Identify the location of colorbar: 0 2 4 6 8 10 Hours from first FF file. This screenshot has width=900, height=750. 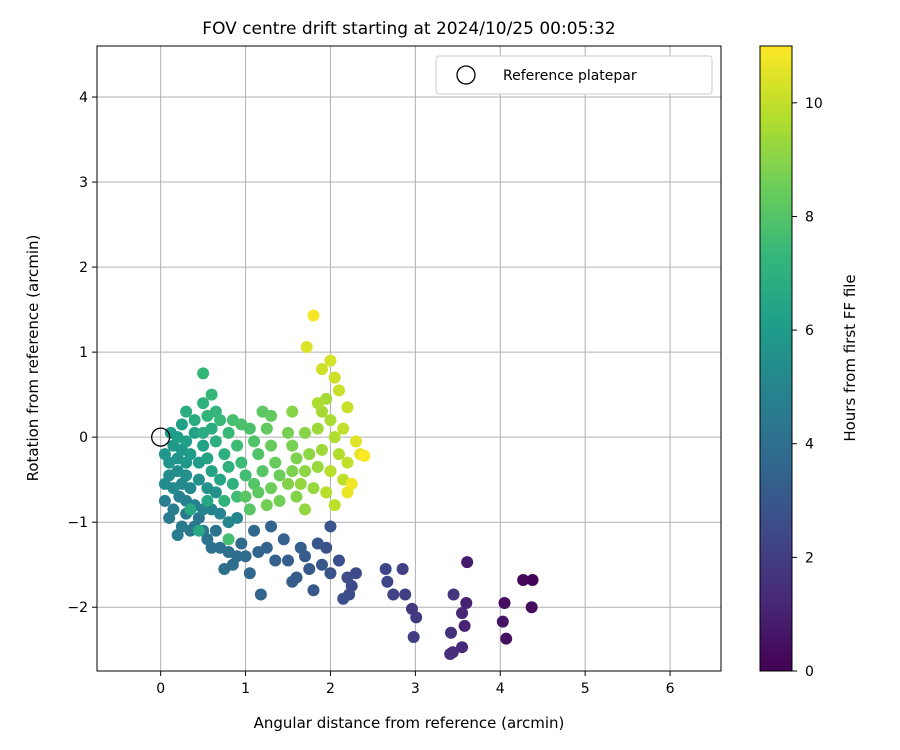
(809, 362).